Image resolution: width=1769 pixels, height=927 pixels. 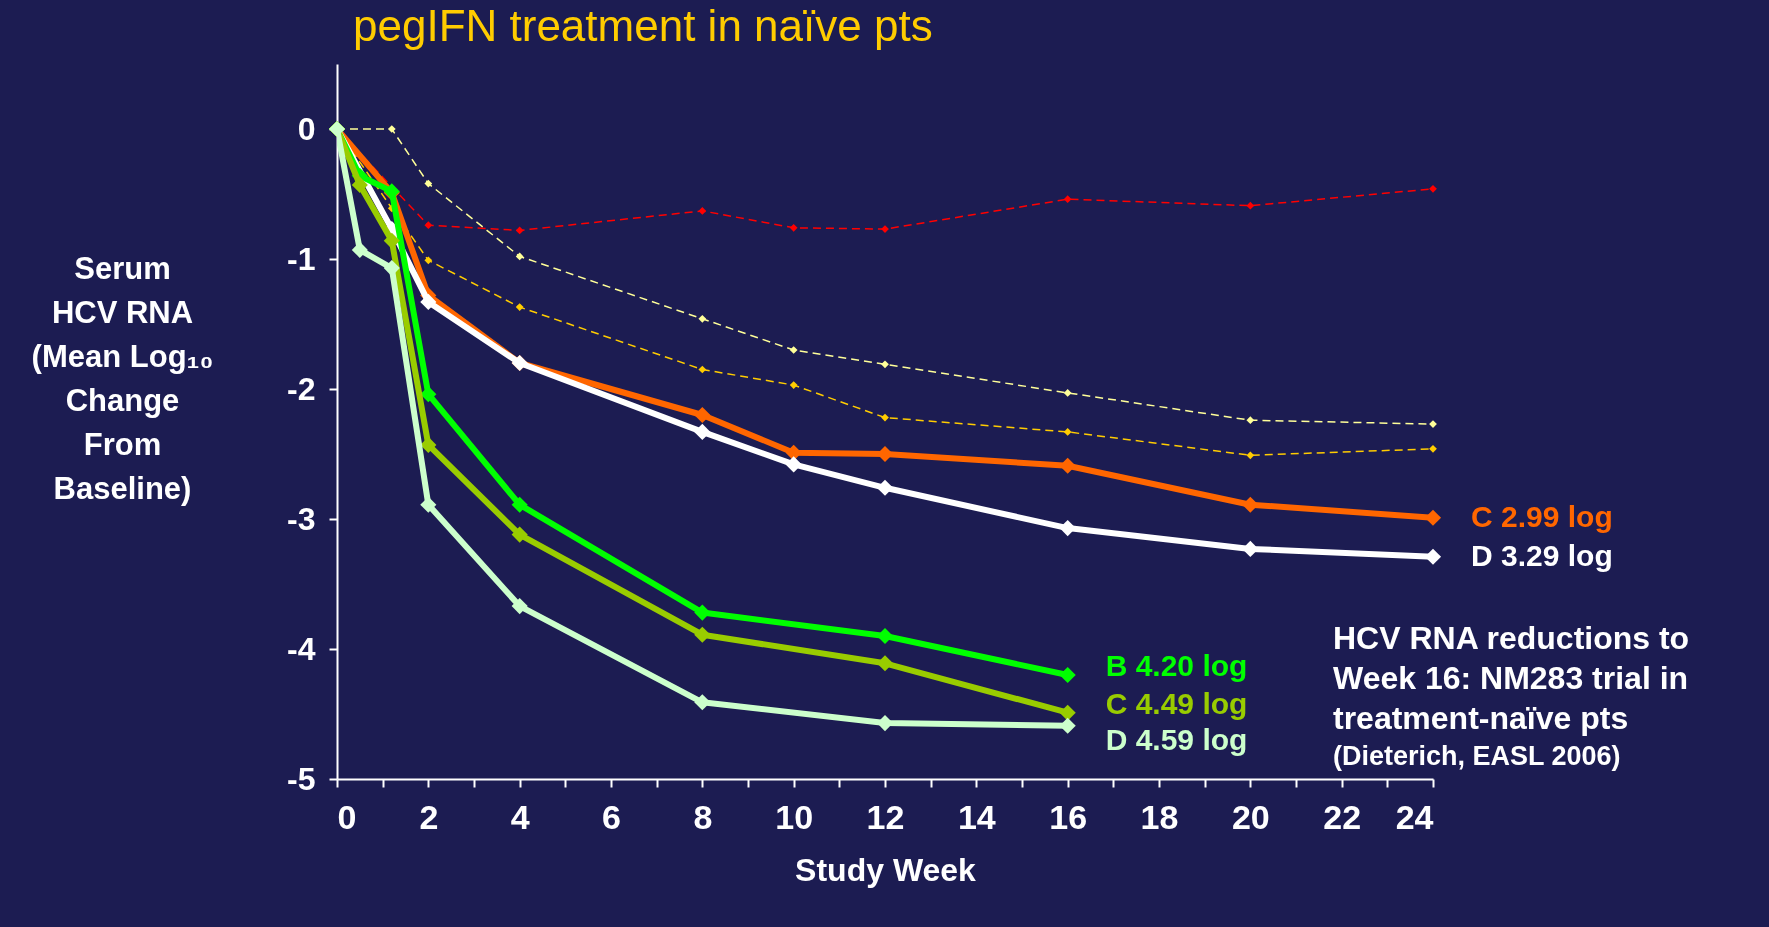 What do you see at coordinates (1542, 516) in the screenshot?
I see `series-label: C 2.99 log` at bounding box center [1542, 516].